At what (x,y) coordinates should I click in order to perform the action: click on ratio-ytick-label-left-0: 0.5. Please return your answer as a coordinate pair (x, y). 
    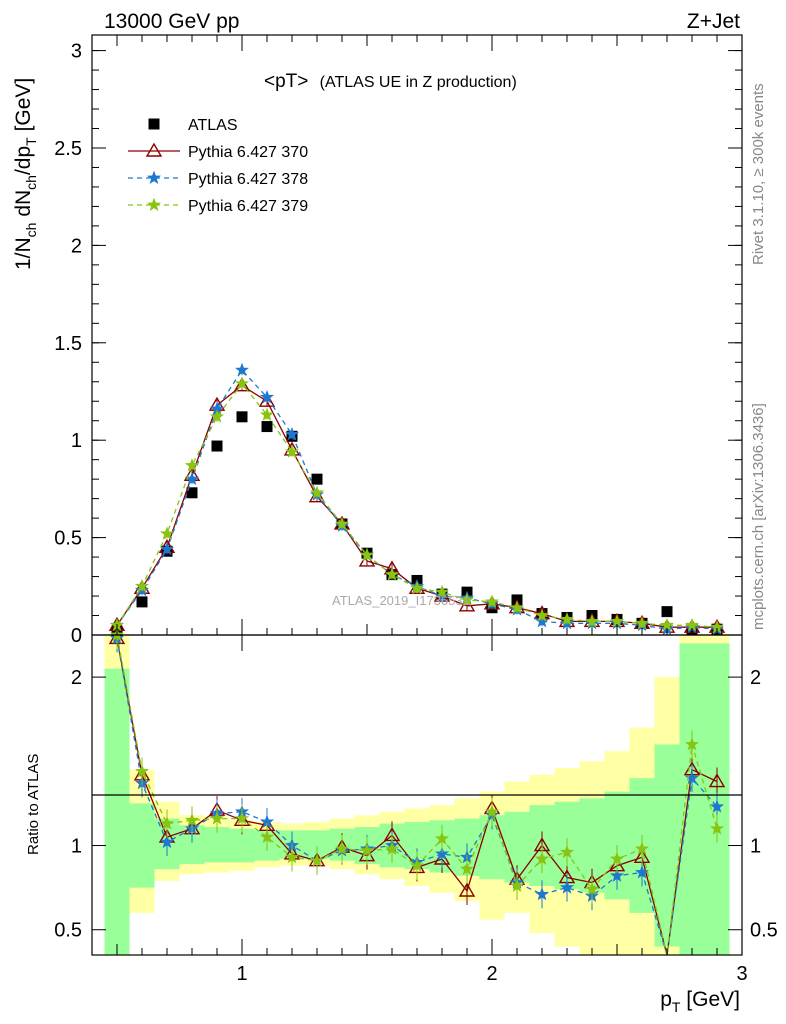
    Looking at the image, I should click on (68, 931).